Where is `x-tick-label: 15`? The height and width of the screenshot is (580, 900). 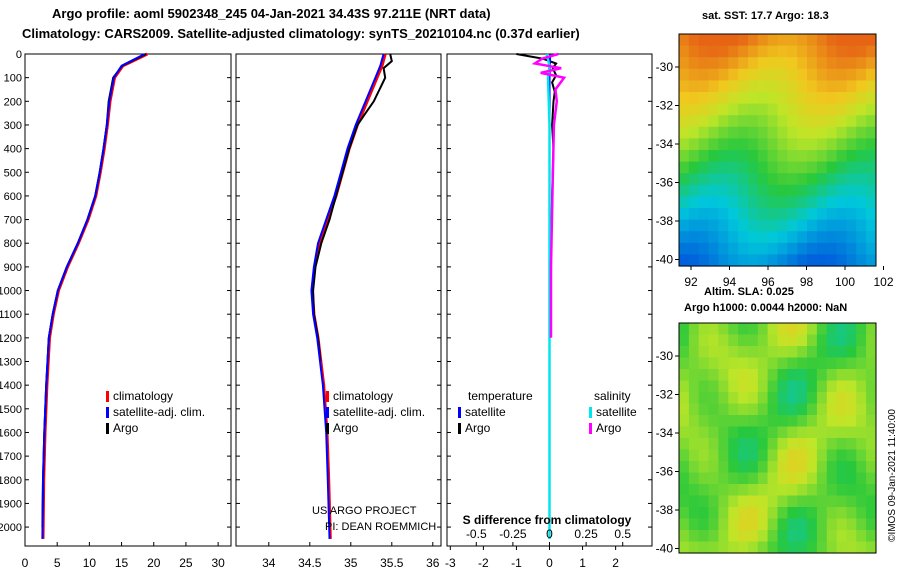
x-tick-label: 15 is located at coordinates (122, 563).